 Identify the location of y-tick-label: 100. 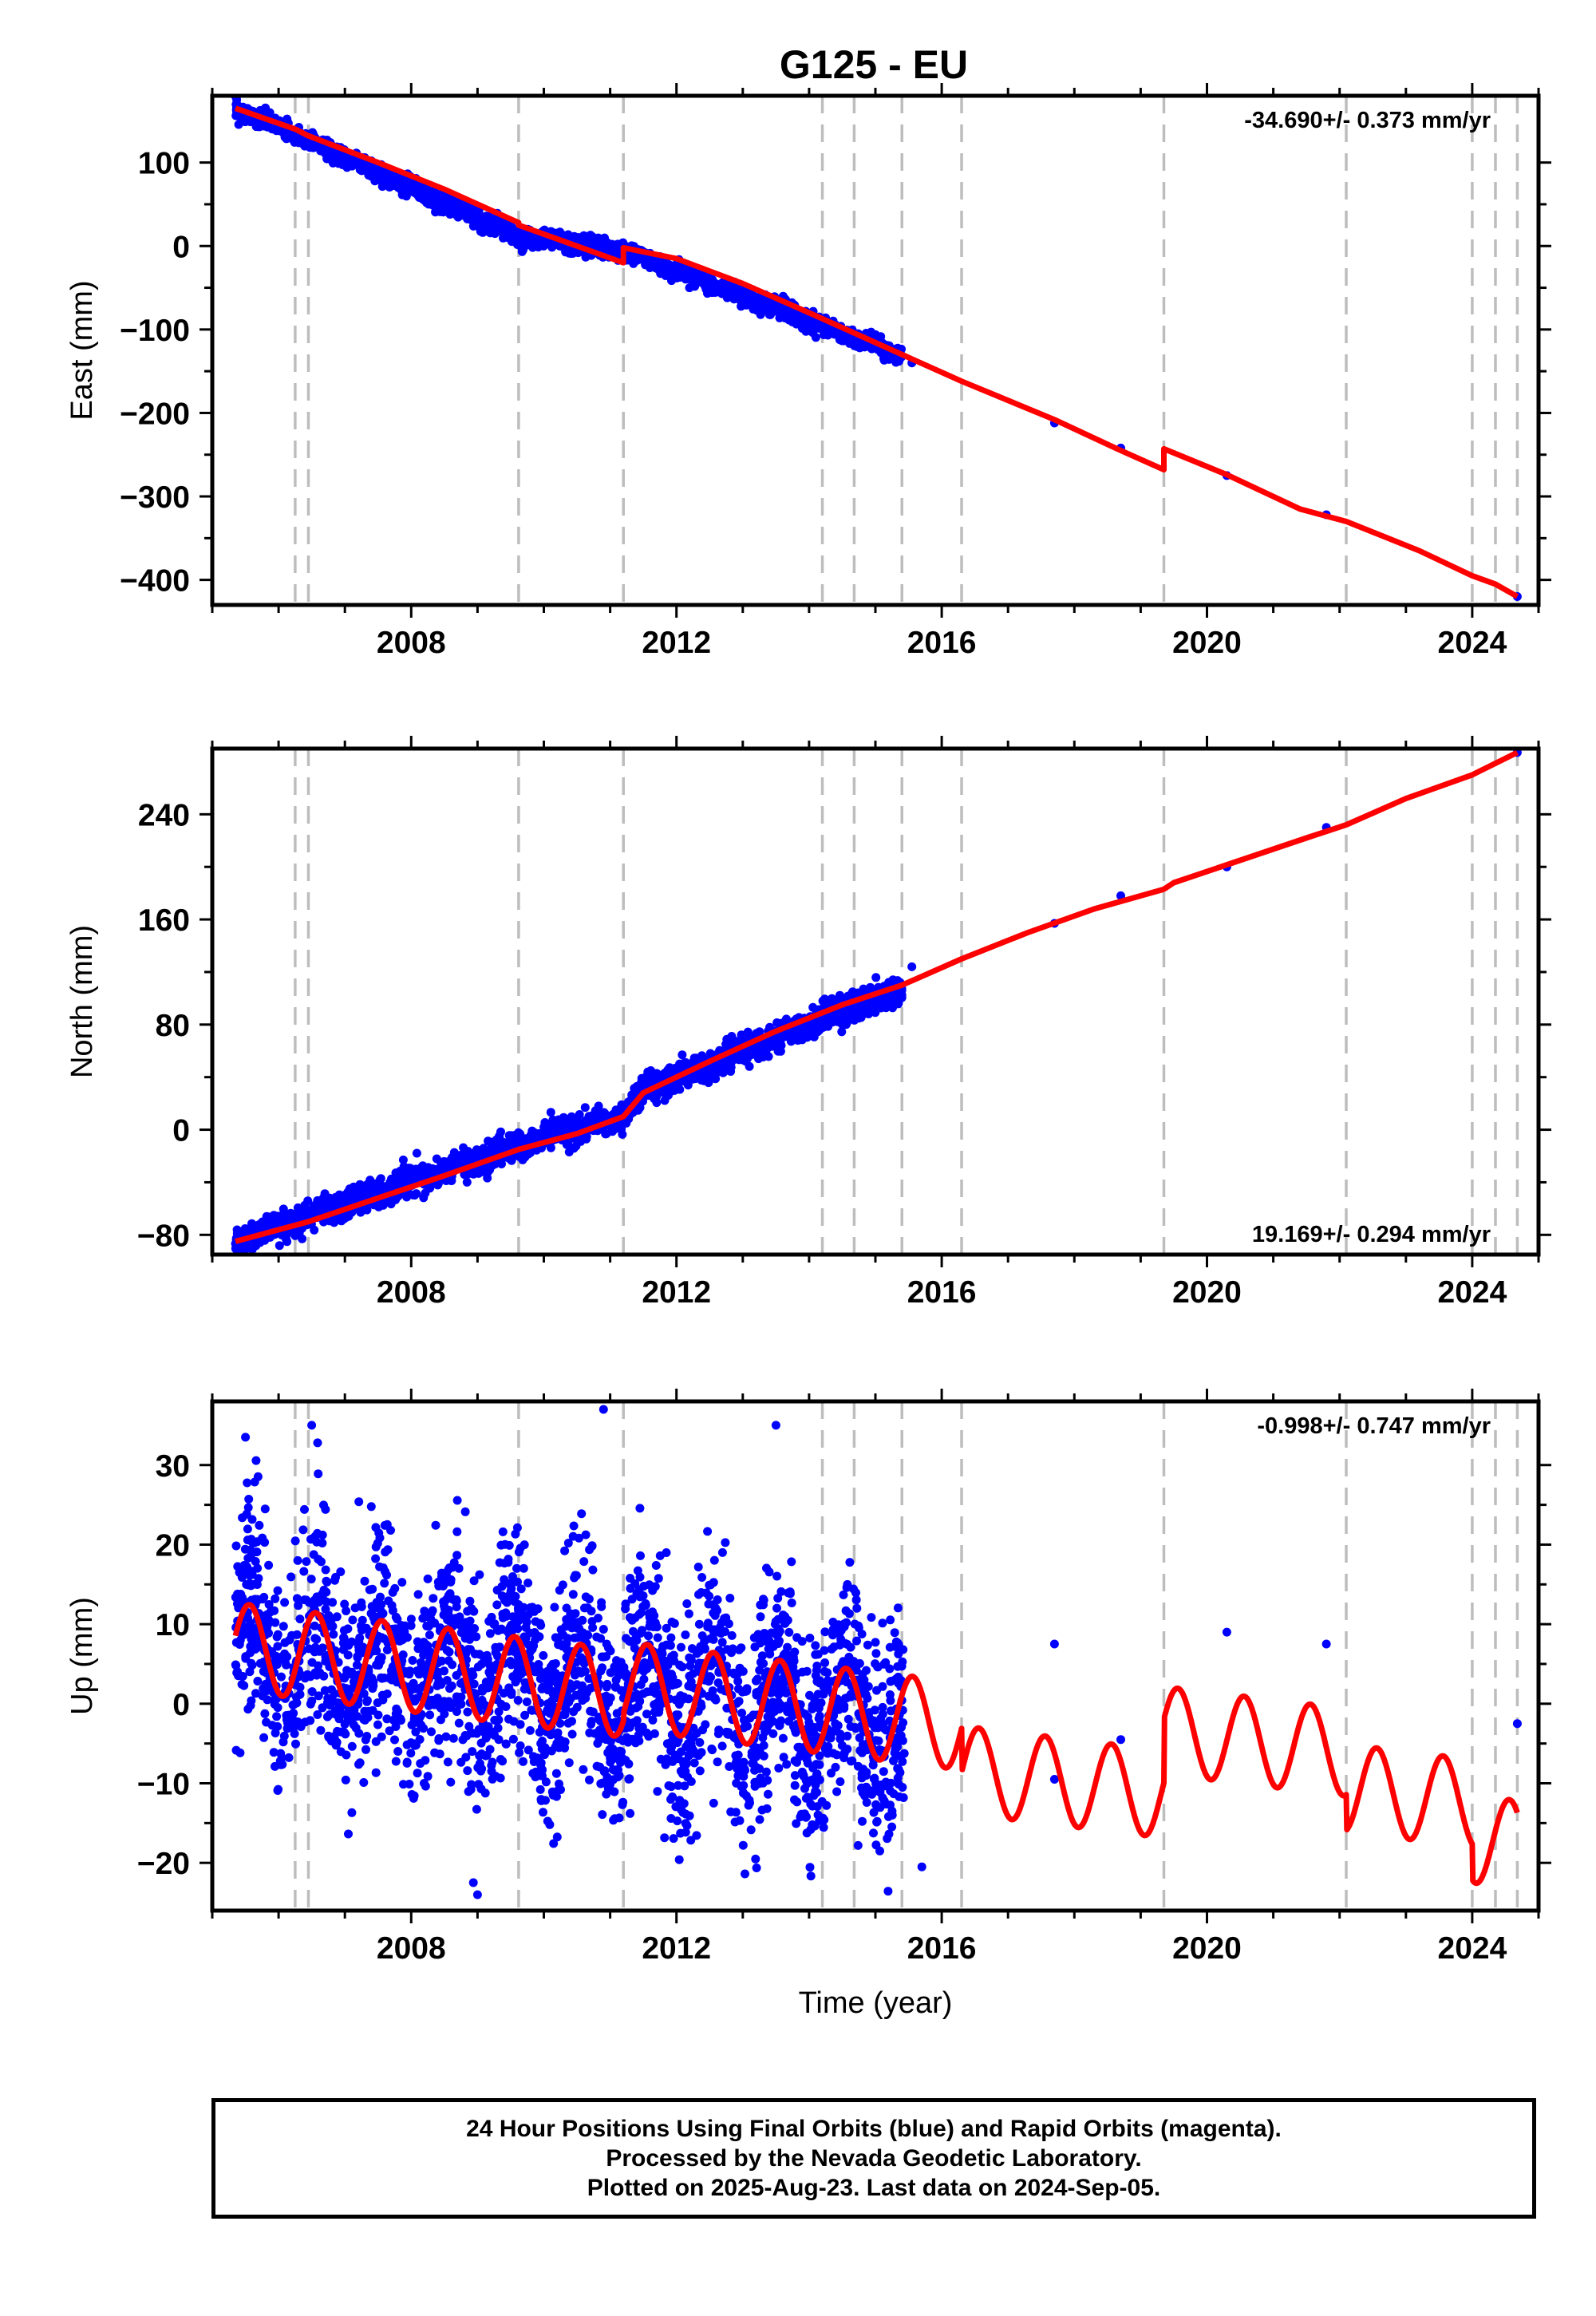
(164, 164).